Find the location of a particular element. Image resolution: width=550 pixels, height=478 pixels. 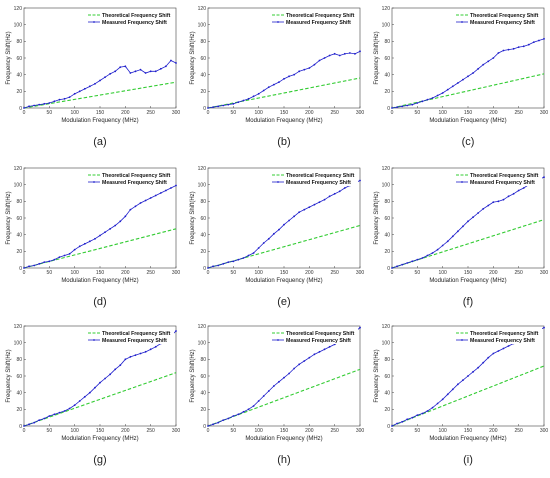

legend-box is located at coordinates (130, 18).